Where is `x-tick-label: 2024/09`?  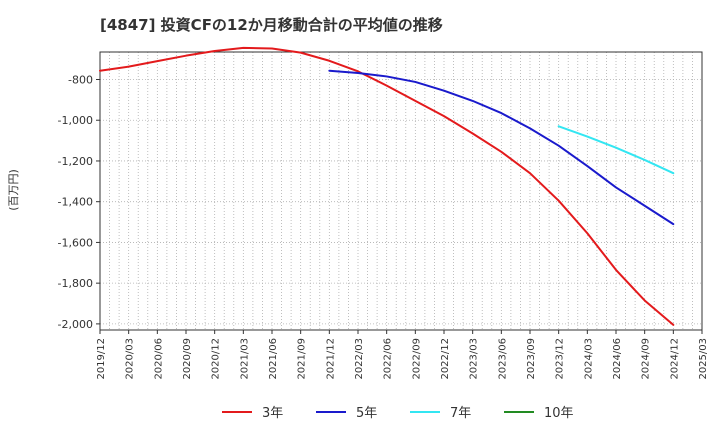 x-tick-label: 2024/09 is located at coordinates (646, 359).